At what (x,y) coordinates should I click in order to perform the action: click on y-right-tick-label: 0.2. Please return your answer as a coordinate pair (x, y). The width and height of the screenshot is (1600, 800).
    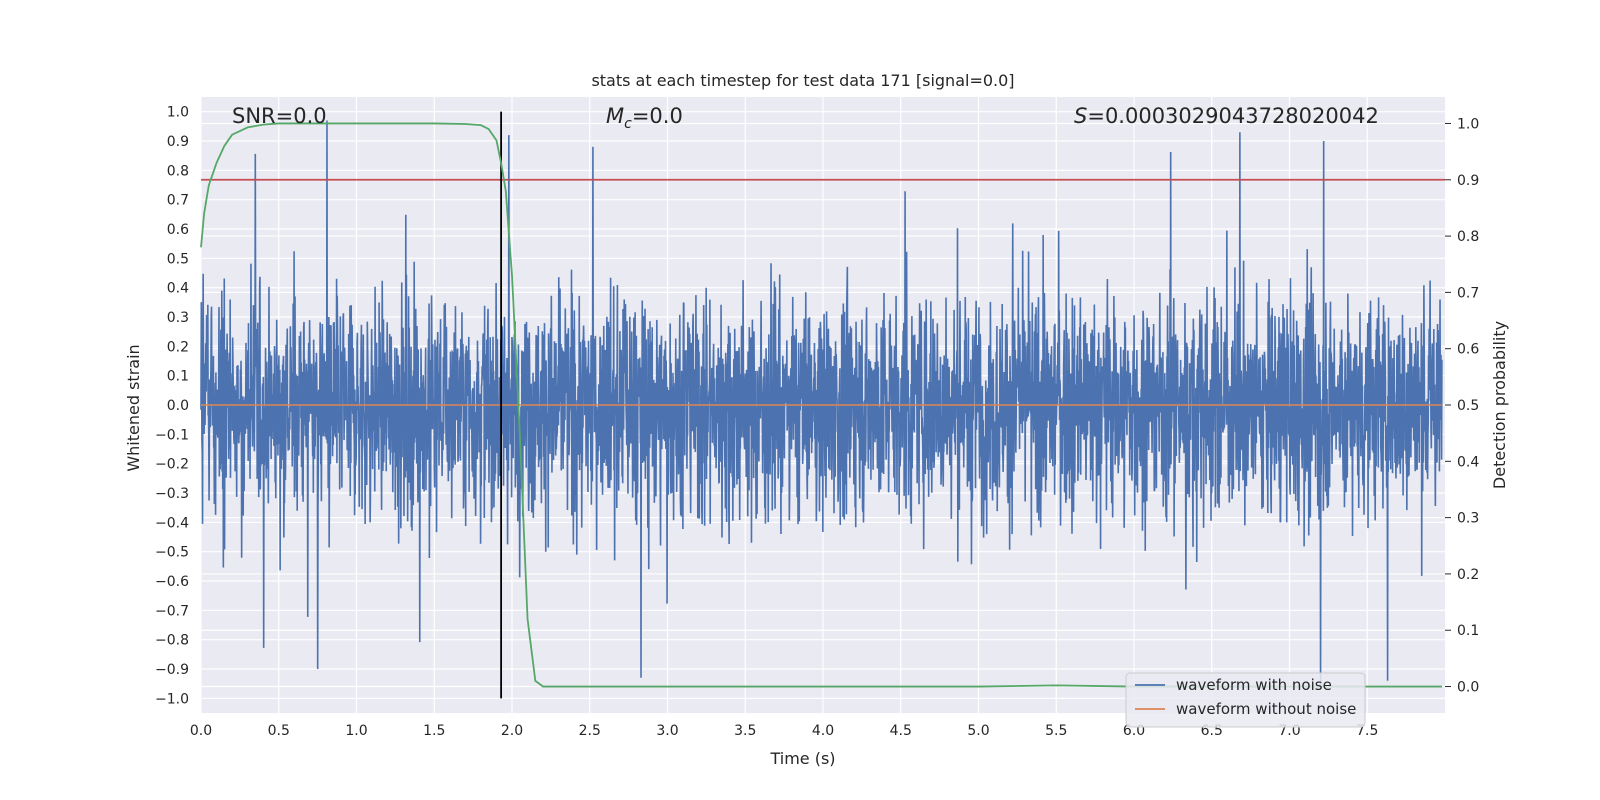
    Looking at the image, I should click on (1468, 575).